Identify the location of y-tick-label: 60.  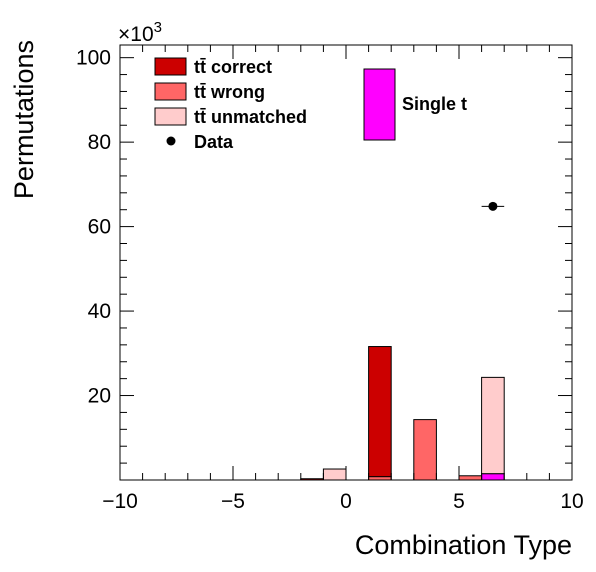
(99, 227).